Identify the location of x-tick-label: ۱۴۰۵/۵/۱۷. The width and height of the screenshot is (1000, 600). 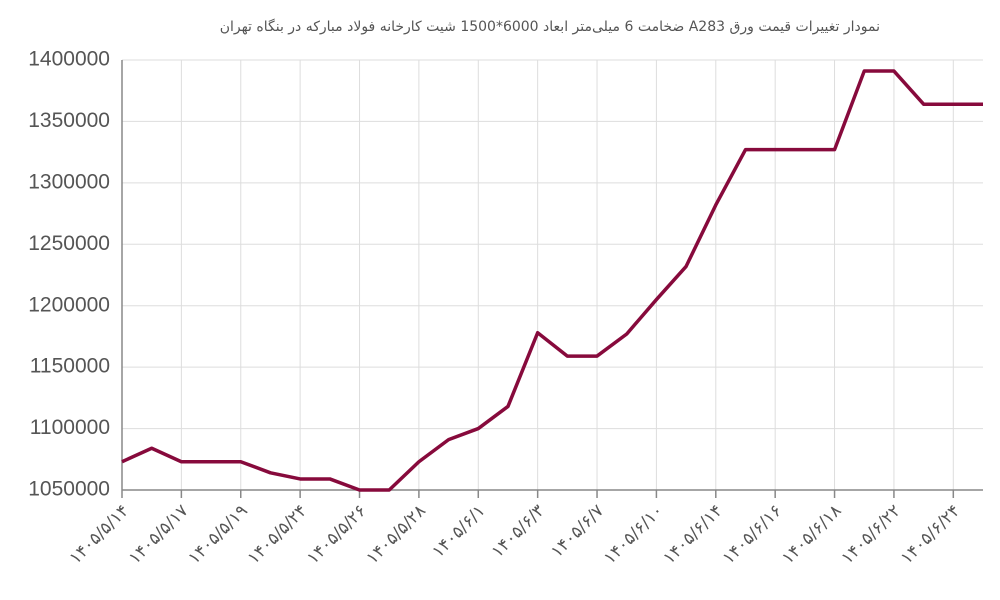
(158, 534).